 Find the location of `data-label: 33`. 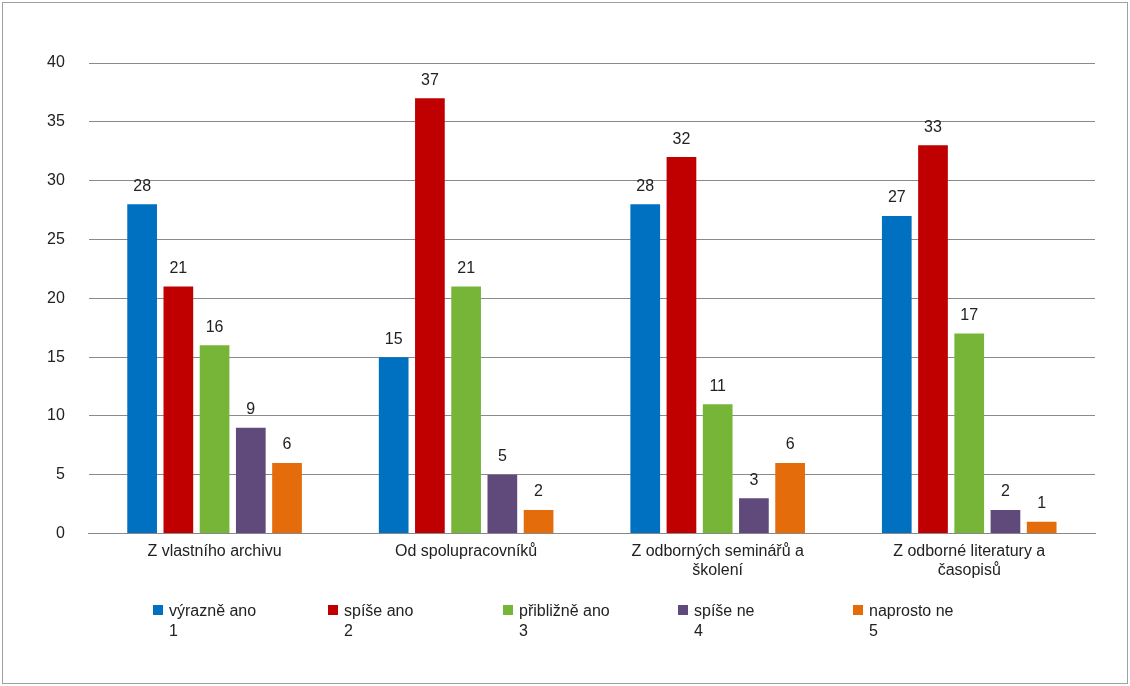

data-label: 33 is located at coordinates (933, 126).